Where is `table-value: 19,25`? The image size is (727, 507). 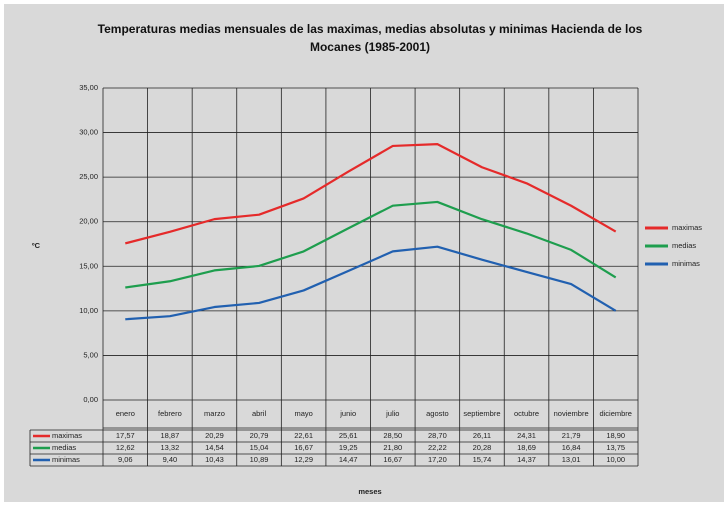 table-value: 19,25 is located at coordinates (348, 447).